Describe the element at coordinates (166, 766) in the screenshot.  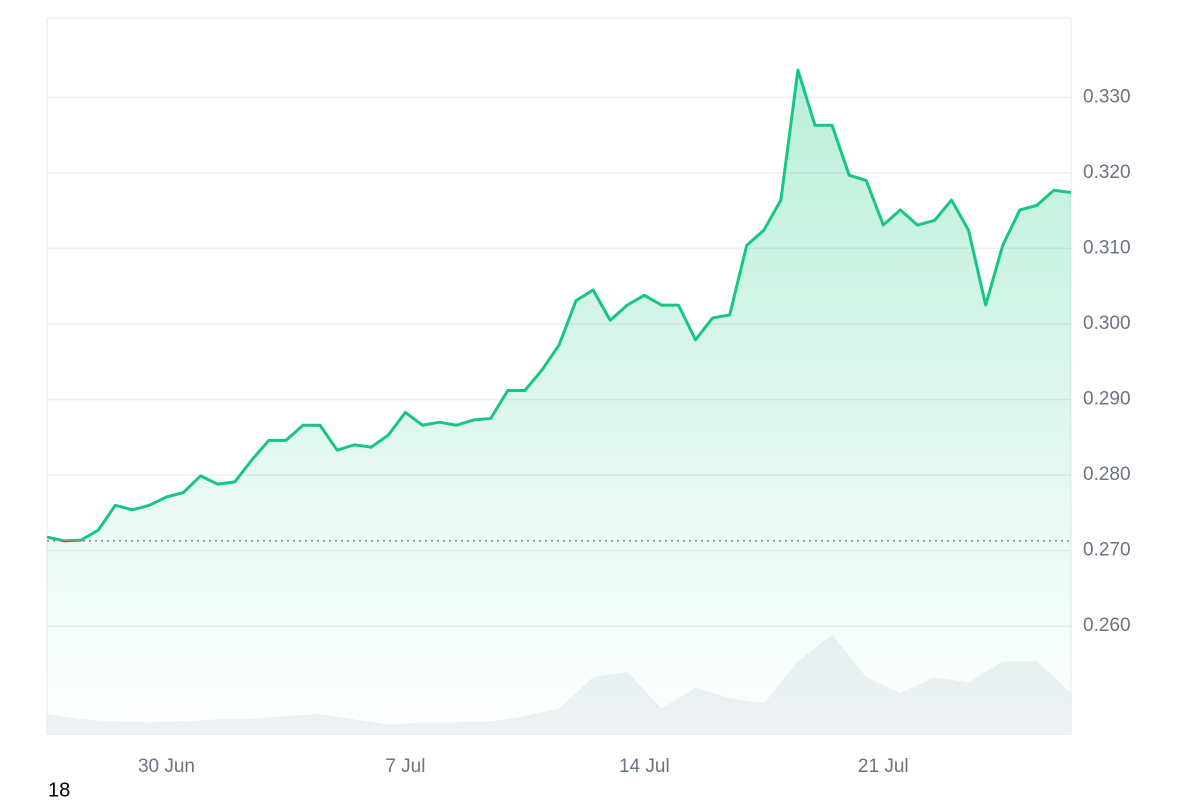
I see `x-tick-label: 30 Jun` at that location.